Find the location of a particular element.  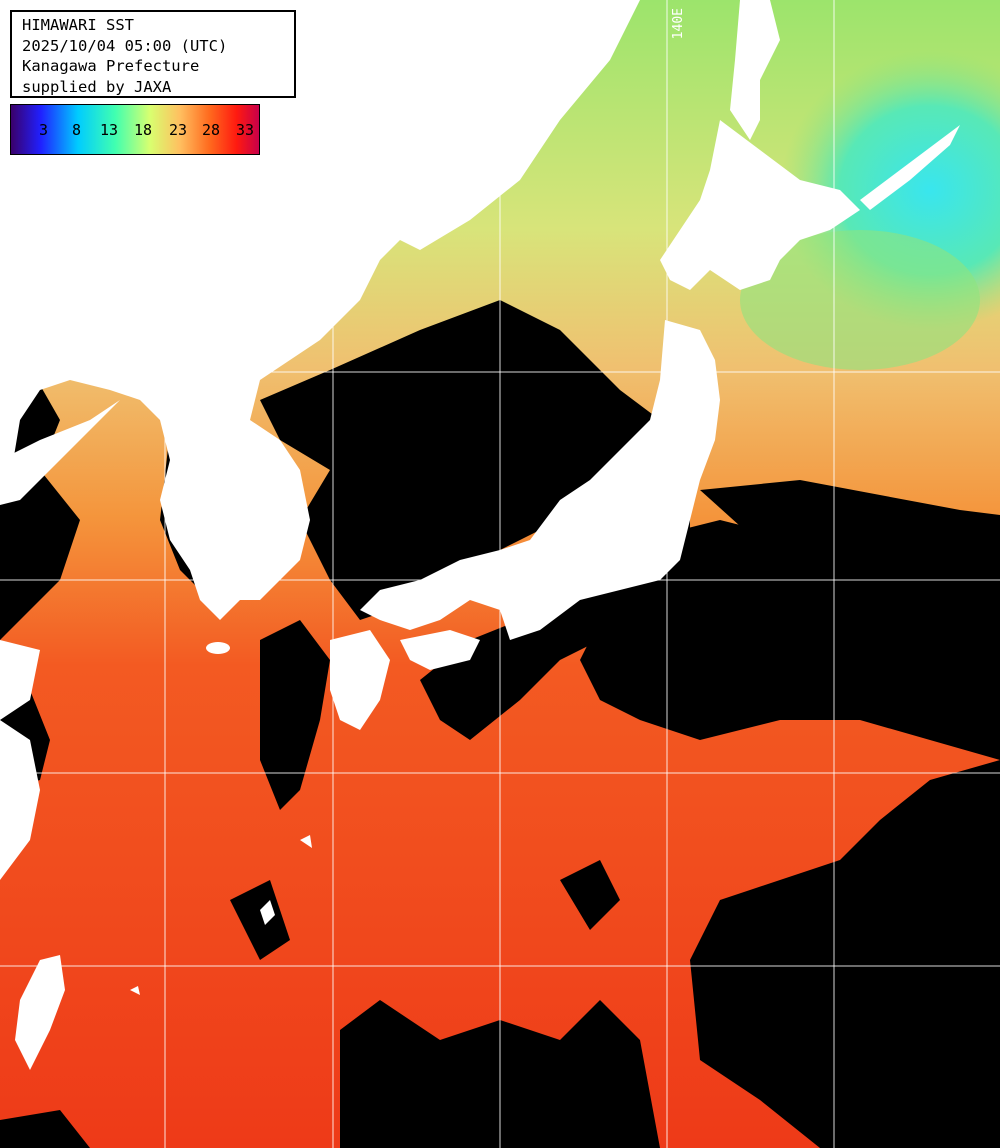

colorbar-tick-18: 18 is located at coordinates (143, 130).